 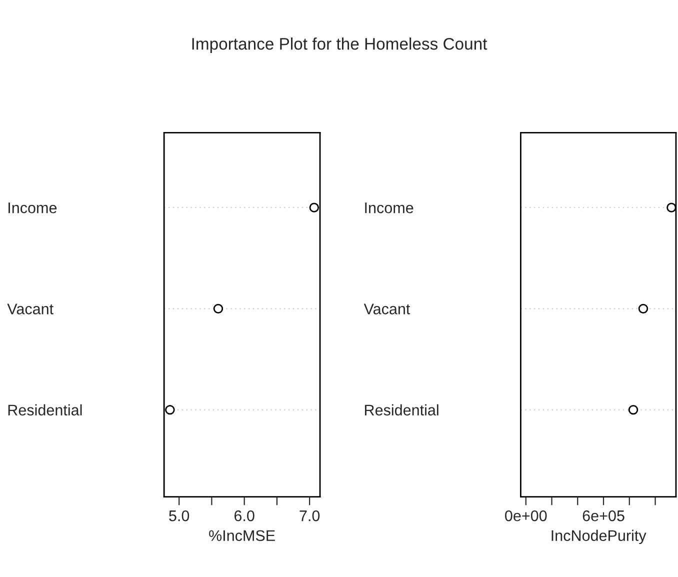 What do you see at coordinates (310, 516) in the screenshot?
I see `x-tick-label: 7.0` at bounding box center [310, 516].